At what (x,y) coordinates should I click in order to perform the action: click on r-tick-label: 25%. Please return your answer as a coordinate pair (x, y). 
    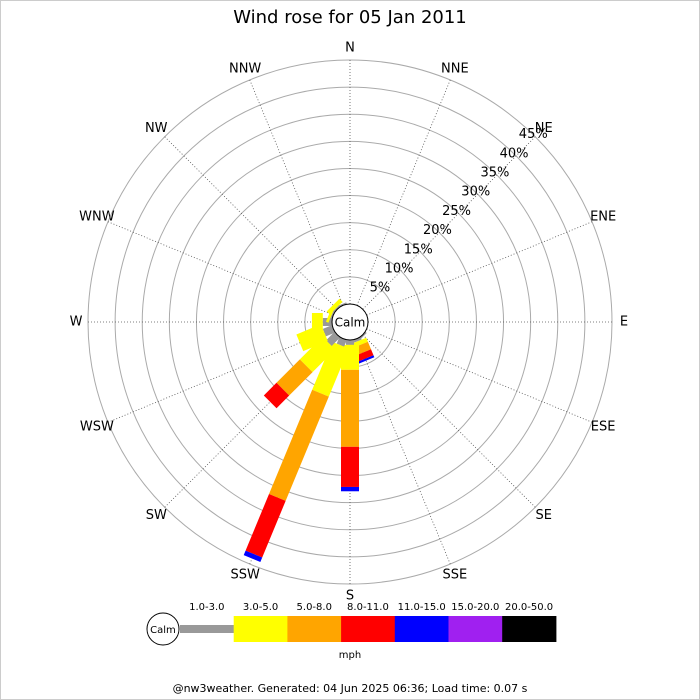
    Looking at the image, I should click on (456, 211).